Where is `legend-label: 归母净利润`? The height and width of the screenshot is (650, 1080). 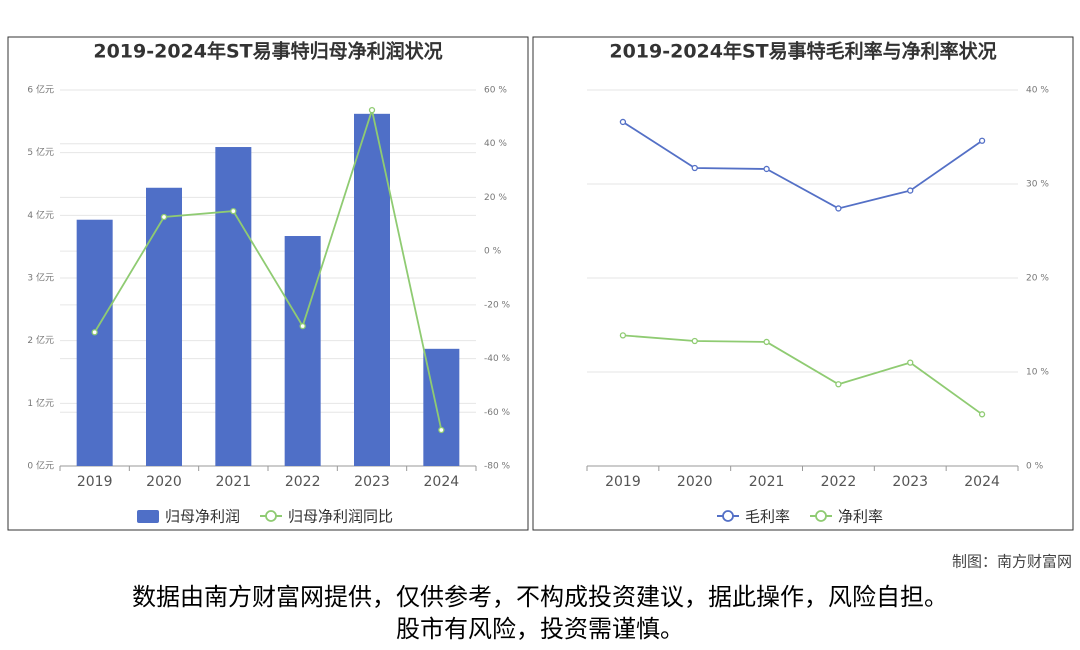 legend-label: 归母净利润 is located at coordinates (202, 517).